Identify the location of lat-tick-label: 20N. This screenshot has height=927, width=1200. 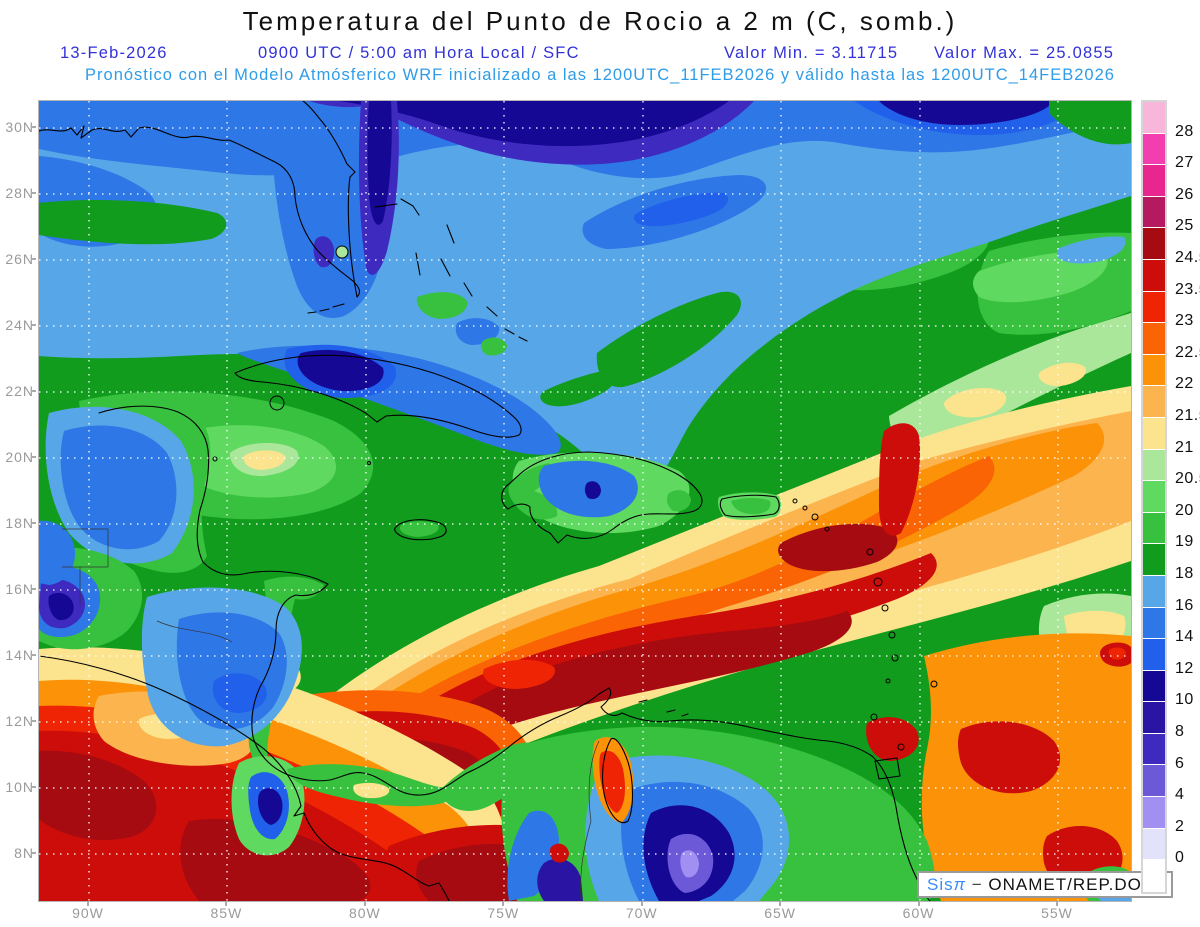
(19, 457).